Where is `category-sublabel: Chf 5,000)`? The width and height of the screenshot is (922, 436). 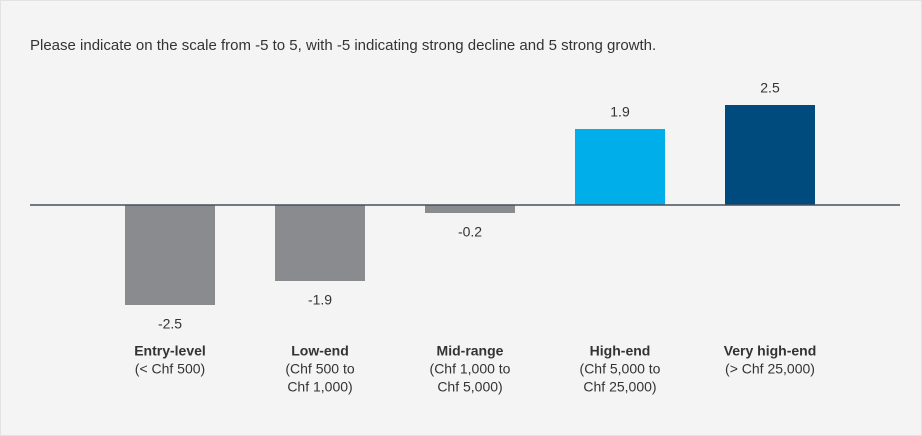 category-sublabel: Chf 5,000) is located at coordinates (469, 387).